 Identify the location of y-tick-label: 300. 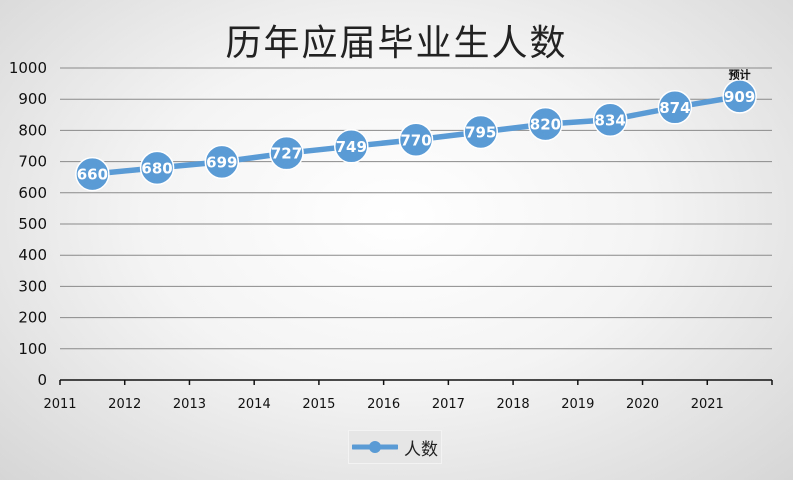
(32, 286).